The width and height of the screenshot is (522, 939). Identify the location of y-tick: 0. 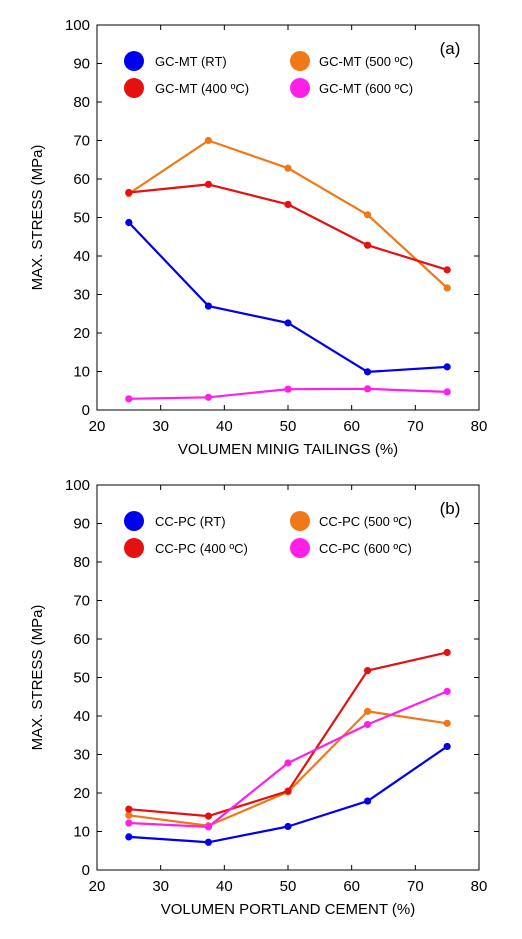
(280, 410).